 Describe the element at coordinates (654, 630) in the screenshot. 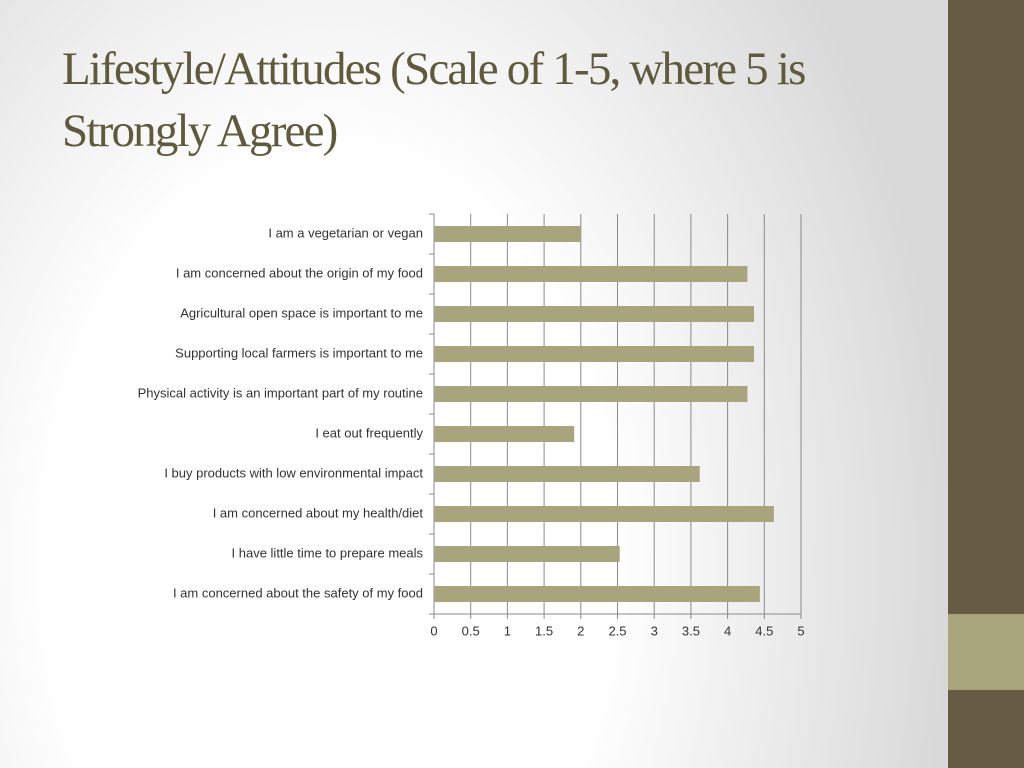

I see `x-tick-label: 3` at that location.